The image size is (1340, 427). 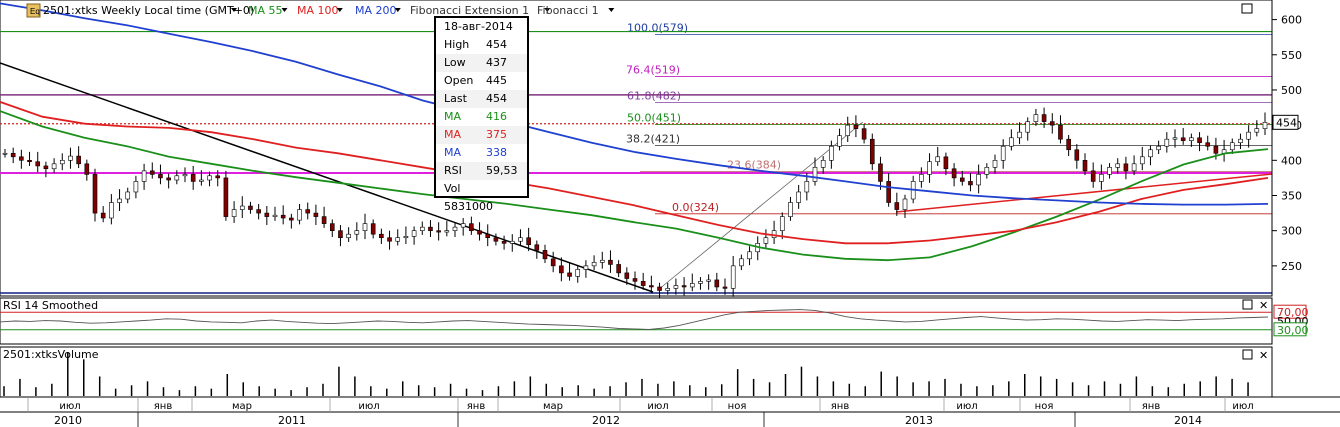 I want to click on rsi-level-label: 30,00, so click(x=1293, y=330).